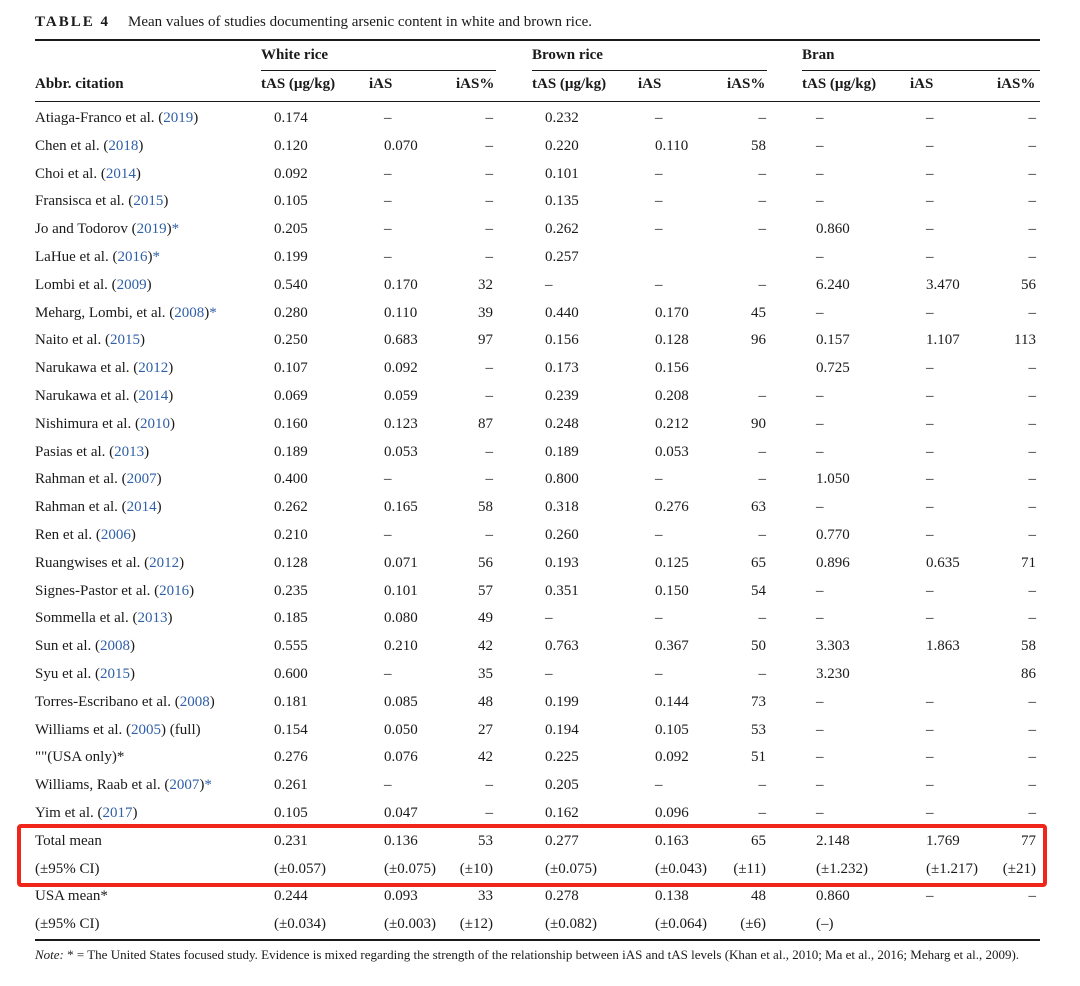 Image resolution: width=1080 pixels, height=986 pixels. I want to click on value-cell: 65, so click(758, 562).